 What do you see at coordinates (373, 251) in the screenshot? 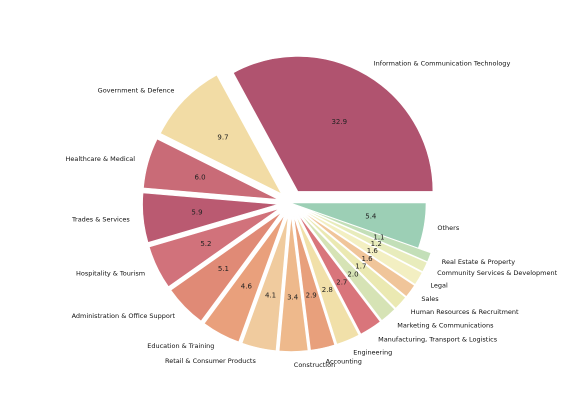
I see `value-label-legal: 1.6` at bounding box center [373, 251].